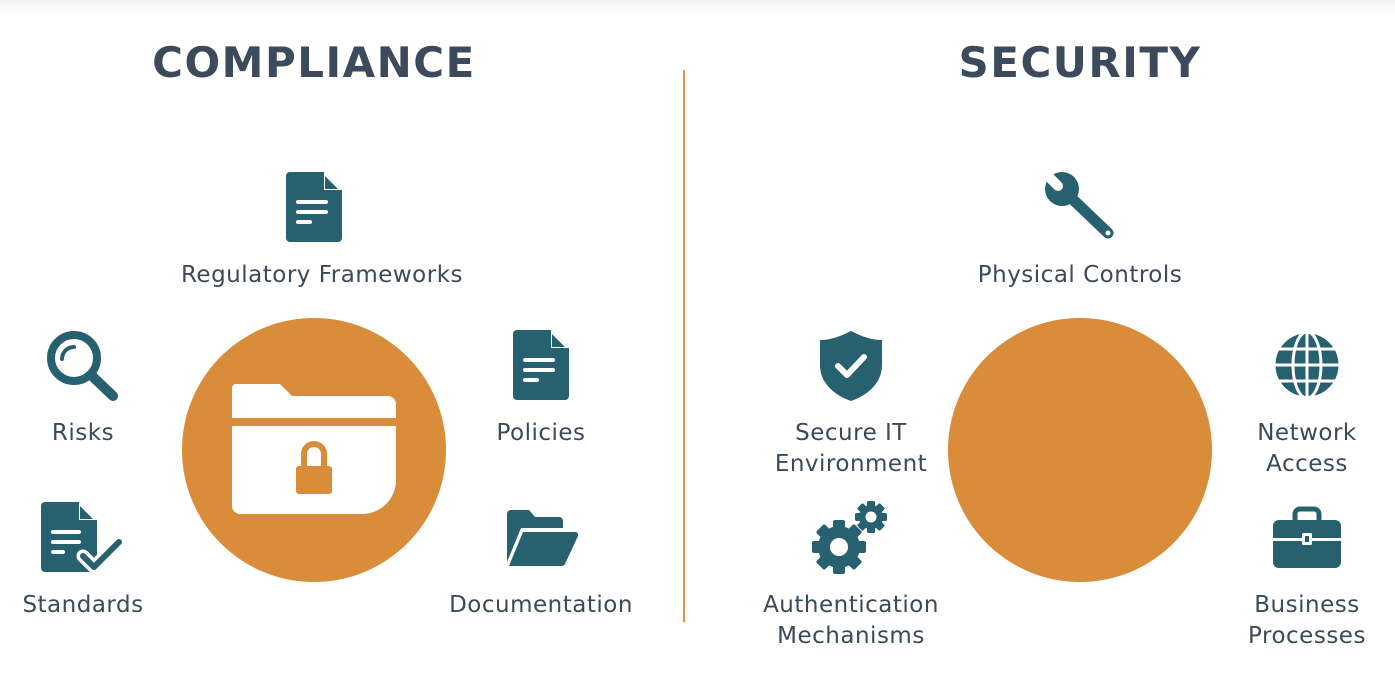 This screenshot has width=1395, height=690. Describe the element at coordinates (1307, 636) in the screenshot. I see `label-business-processes-line-2: Processes` at that location.